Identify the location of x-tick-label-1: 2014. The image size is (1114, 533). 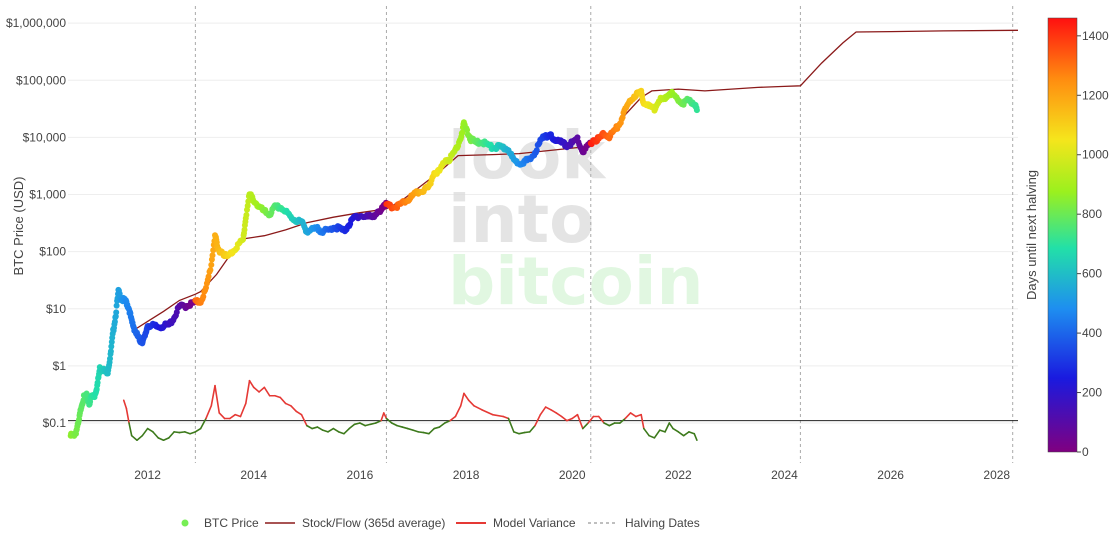
(253, 475).